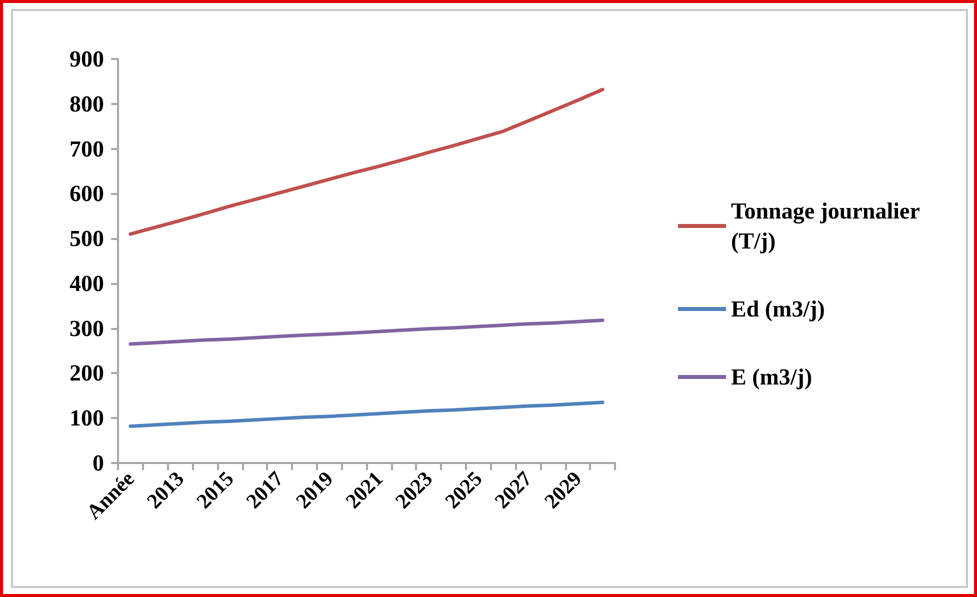 This screenshot has height=597, width=977. Describe the element at coordinates (87, 373) in the screenshot. I see `y-tick-label: 200` at that location.